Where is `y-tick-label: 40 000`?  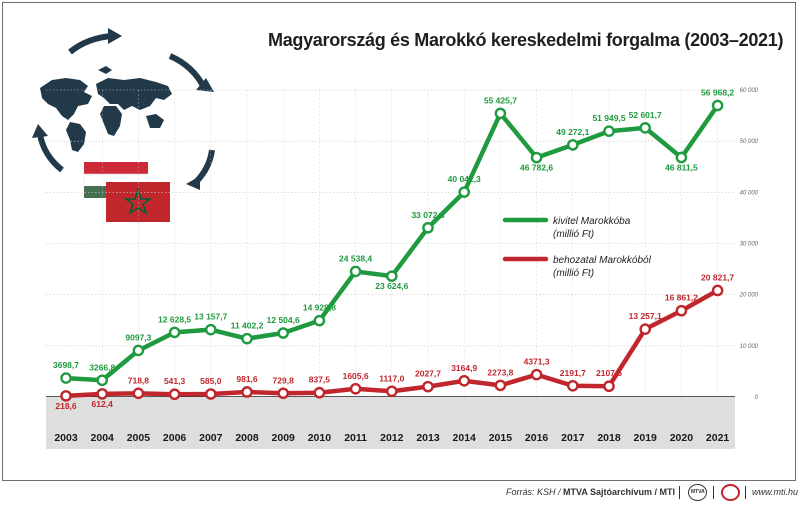 y-tick-label: 40 000 is located at coordinates (749, 193).